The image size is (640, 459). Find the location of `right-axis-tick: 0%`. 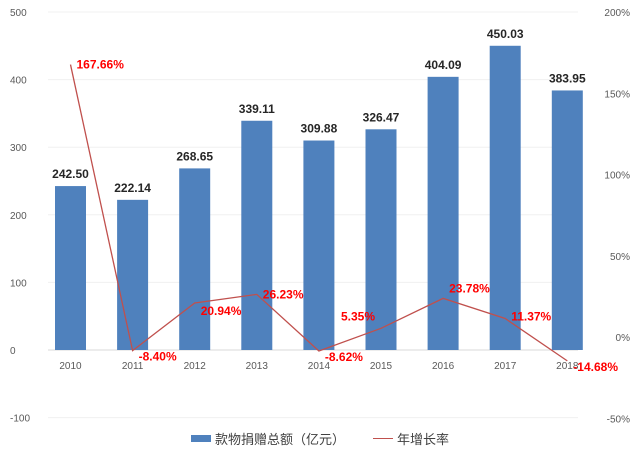

right-axis-tick: 0% is located at coordinates (623, 338).